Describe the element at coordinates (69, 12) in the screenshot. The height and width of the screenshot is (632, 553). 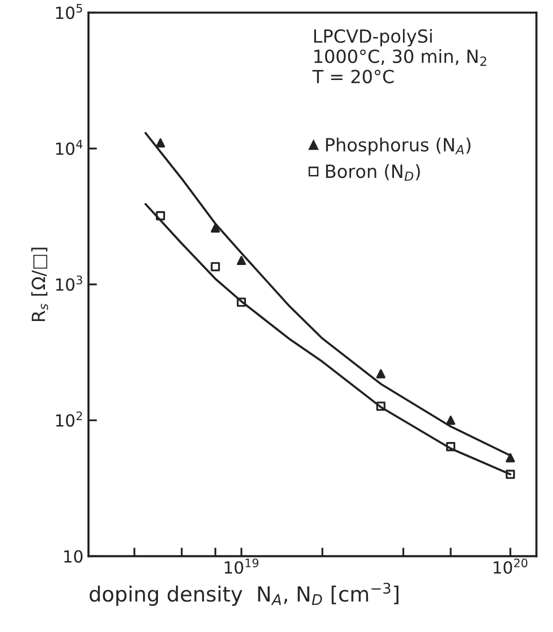
I see `y-tick-label: 10$^{5}$` at that location.